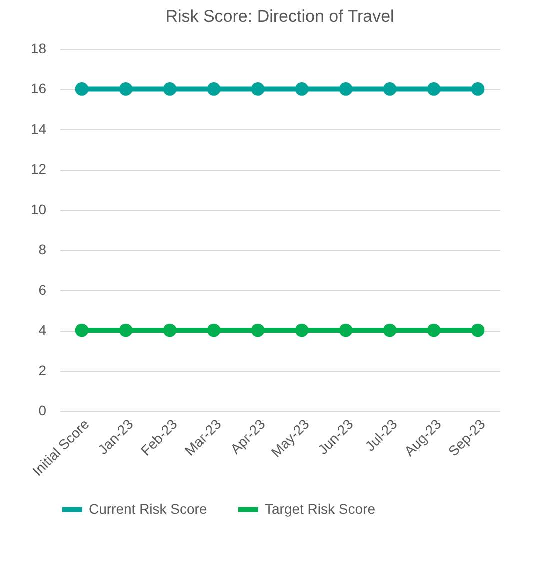 This screenshot has width=539, height=583. Describe the element at coordinates (42, 370) in the screenshot. I see `y-tick-label: 2` at that location.